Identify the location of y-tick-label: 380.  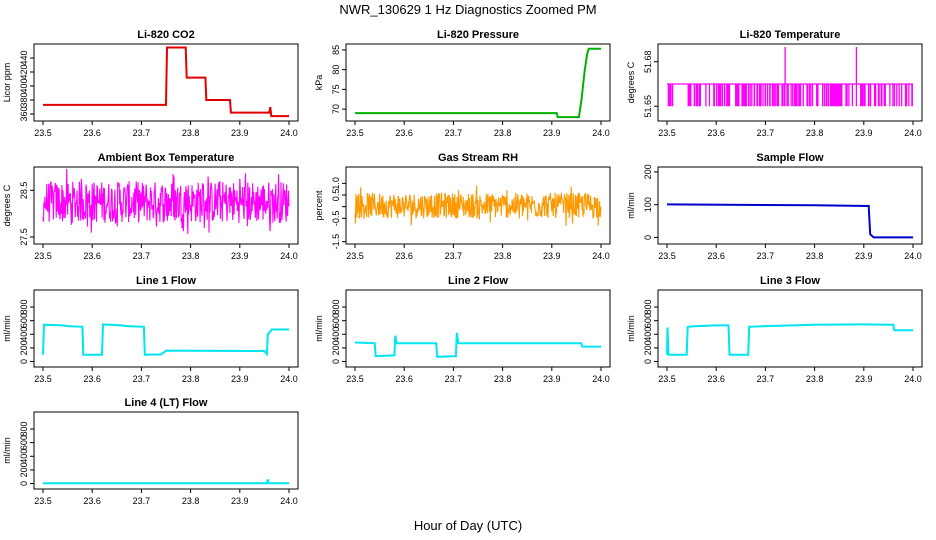
(24, 99).